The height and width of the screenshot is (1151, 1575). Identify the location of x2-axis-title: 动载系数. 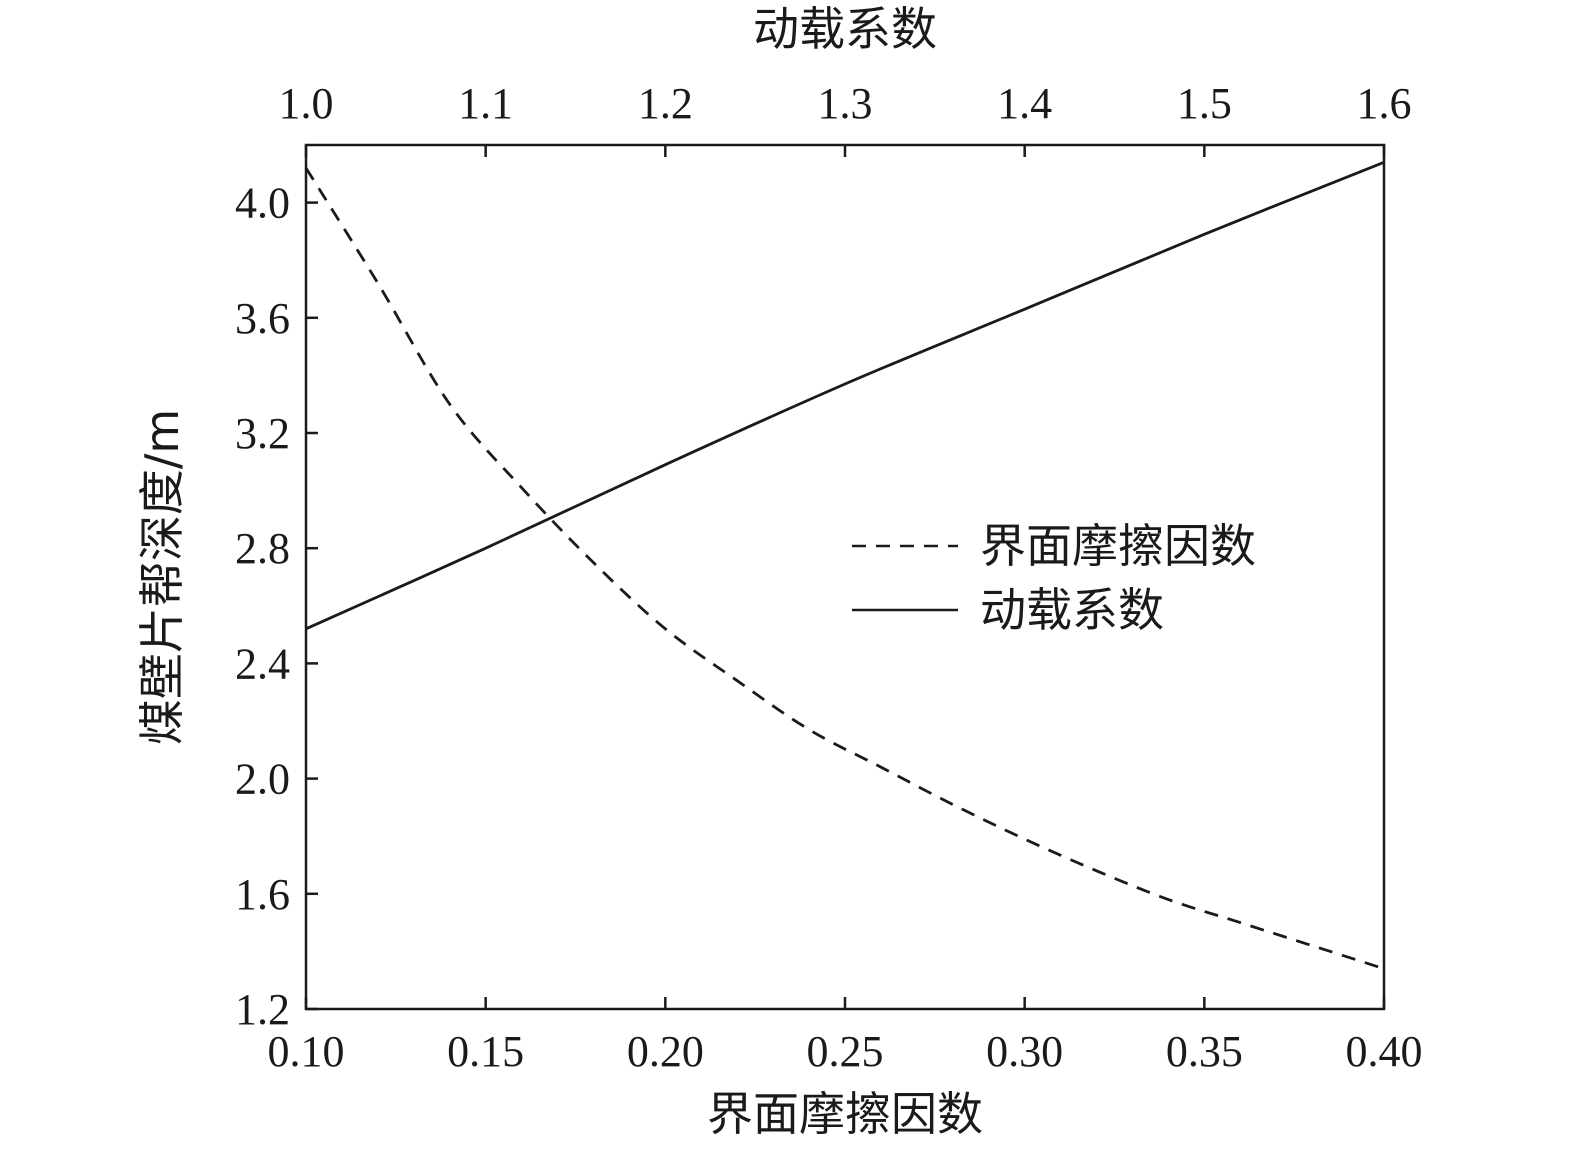
(845, 29).